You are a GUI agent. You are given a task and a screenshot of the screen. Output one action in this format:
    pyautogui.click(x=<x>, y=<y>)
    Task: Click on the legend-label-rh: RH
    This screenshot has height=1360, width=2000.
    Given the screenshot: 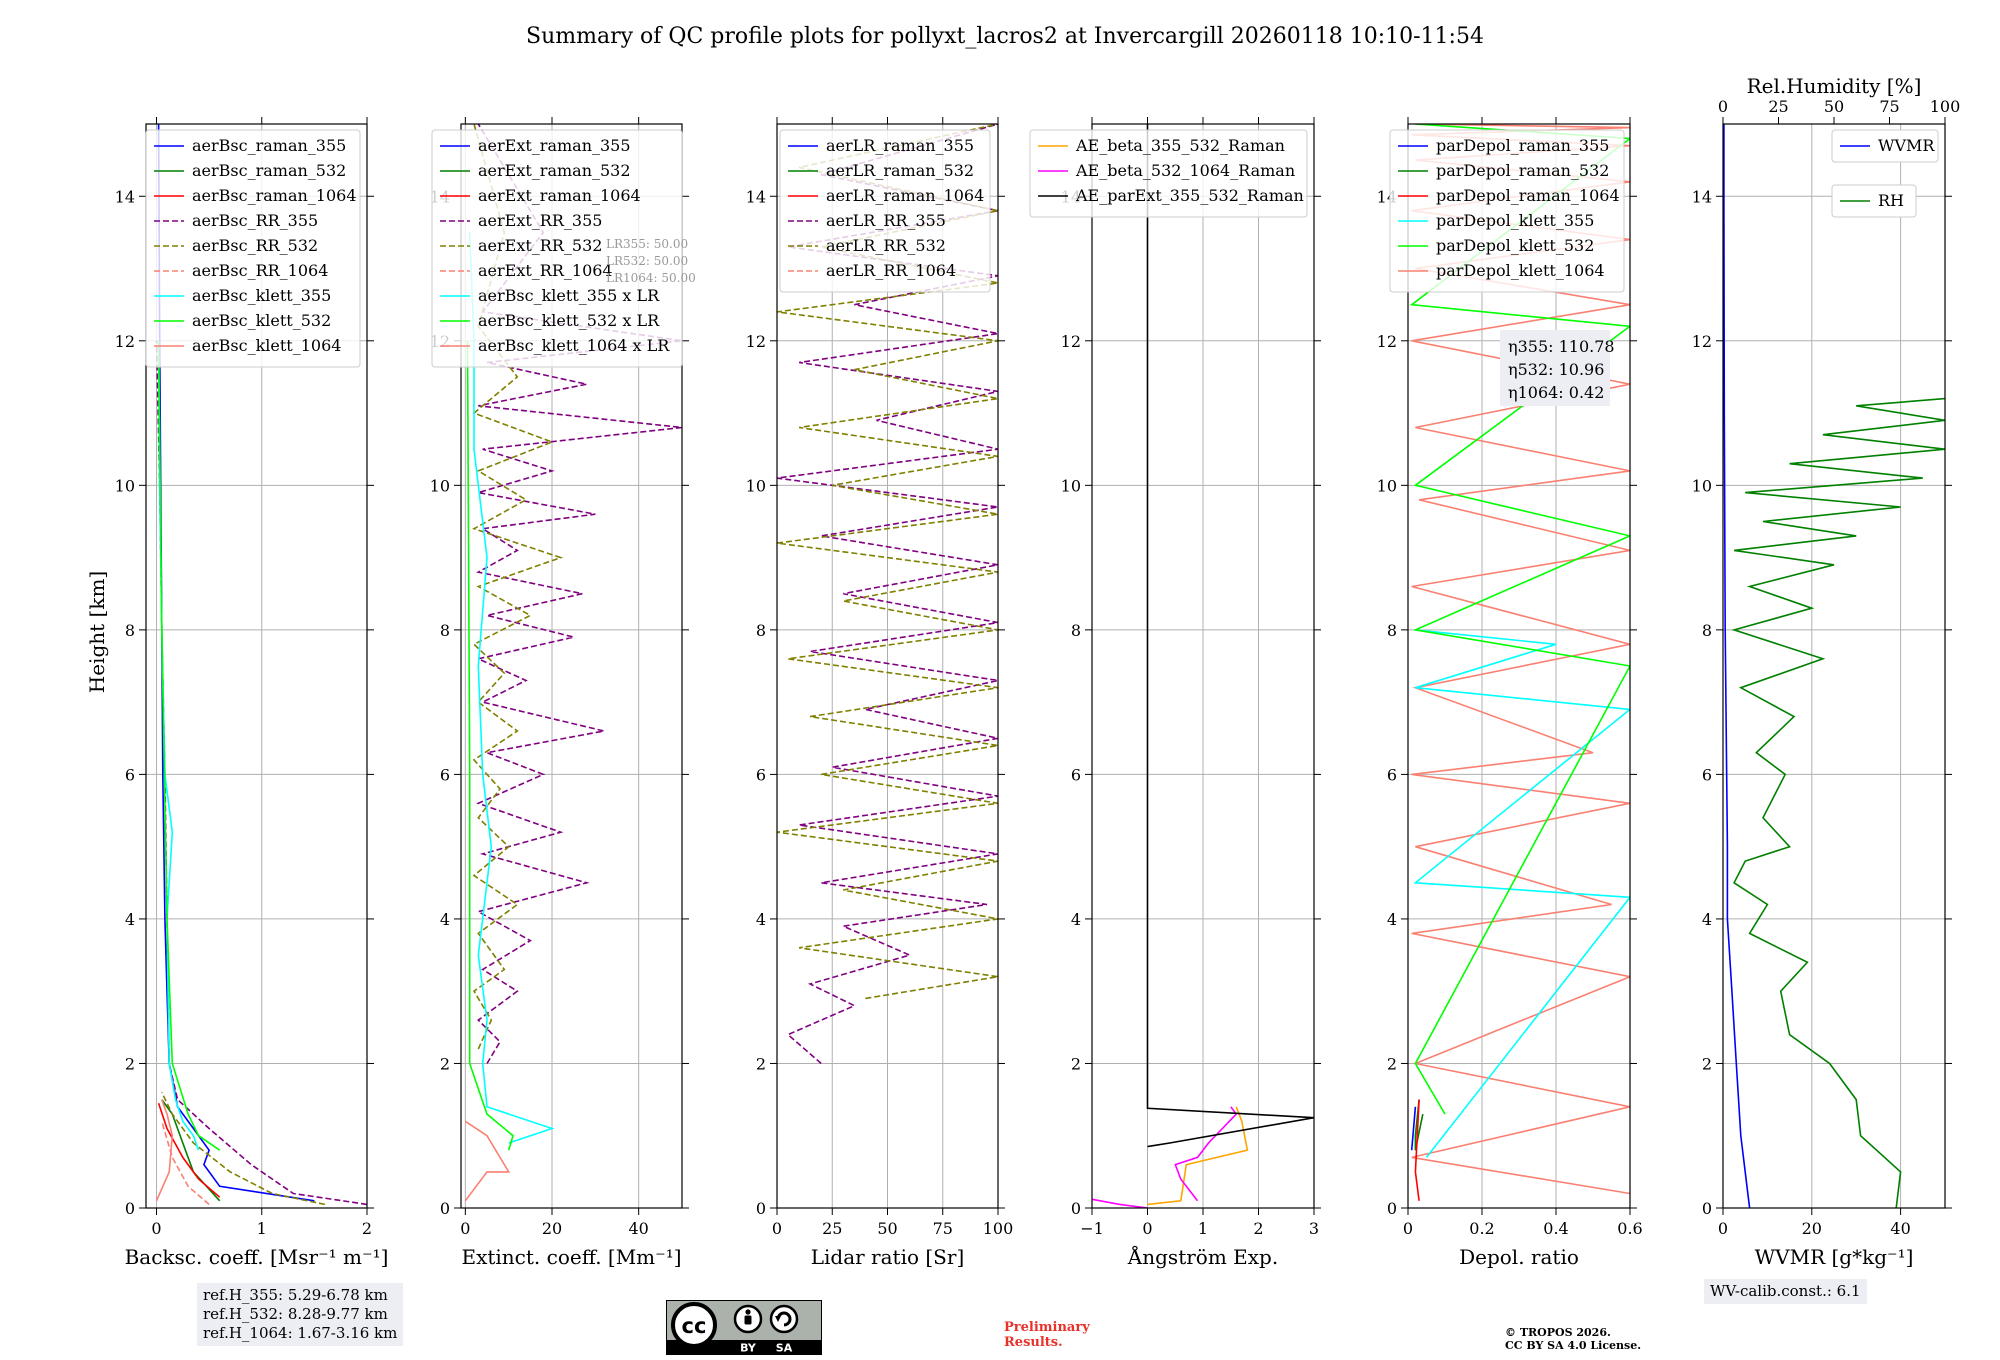 What is the action you would take?
    pyautogui.click(x=1891, y=200)
    